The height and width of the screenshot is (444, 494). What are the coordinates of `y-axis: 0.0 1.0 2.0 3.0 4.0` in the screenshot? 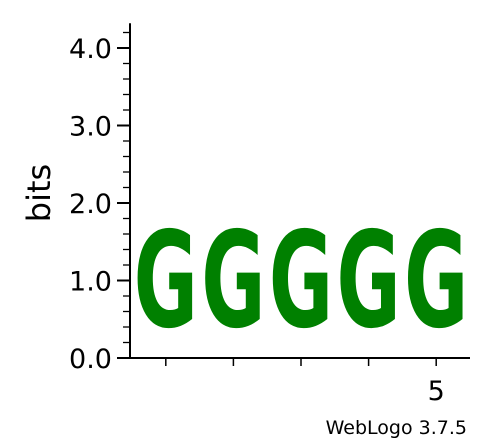 It's located at (100, 199).